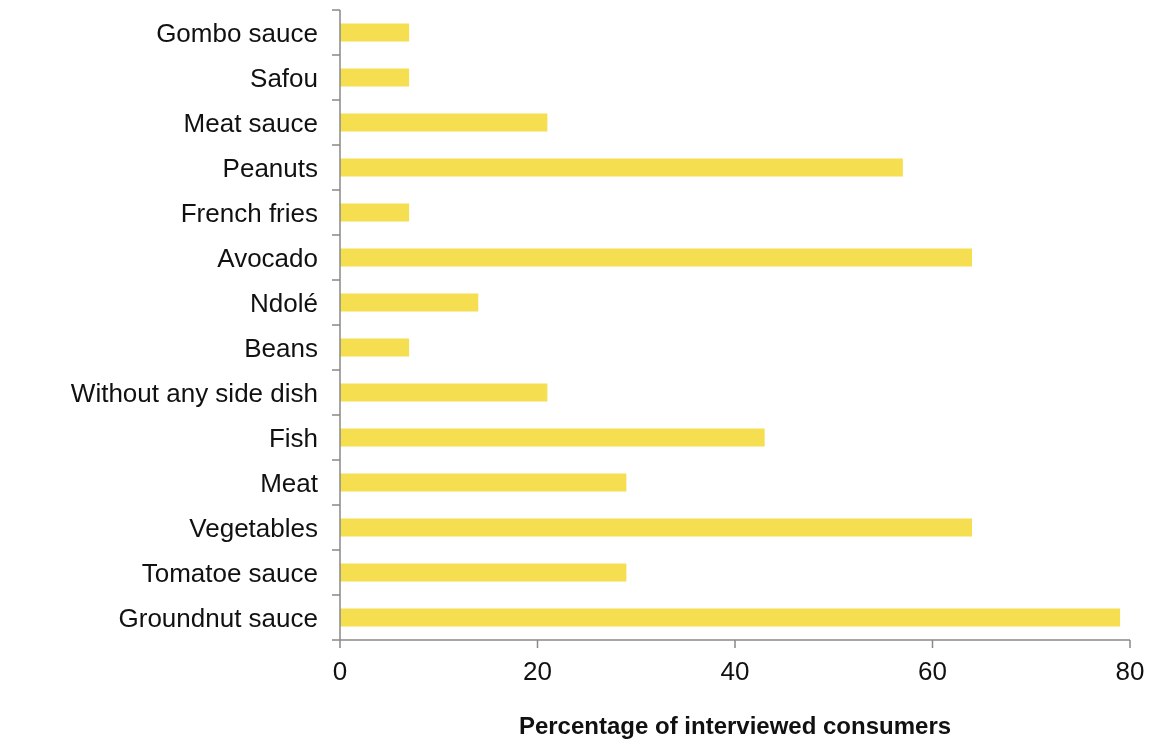  I want to click on y-tick-label: Groundnut sauce, so click(218, 617).